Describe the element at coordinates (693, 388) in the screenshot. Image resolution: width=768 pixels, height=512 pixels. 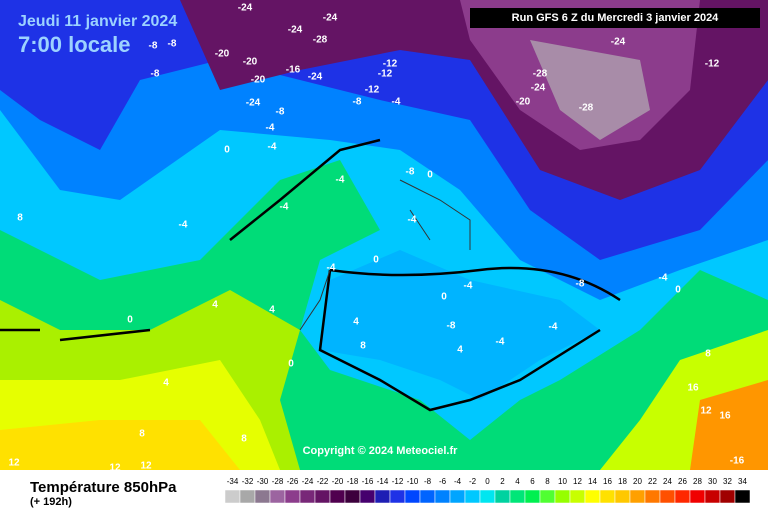
I see `contour-label: 16` at that location.